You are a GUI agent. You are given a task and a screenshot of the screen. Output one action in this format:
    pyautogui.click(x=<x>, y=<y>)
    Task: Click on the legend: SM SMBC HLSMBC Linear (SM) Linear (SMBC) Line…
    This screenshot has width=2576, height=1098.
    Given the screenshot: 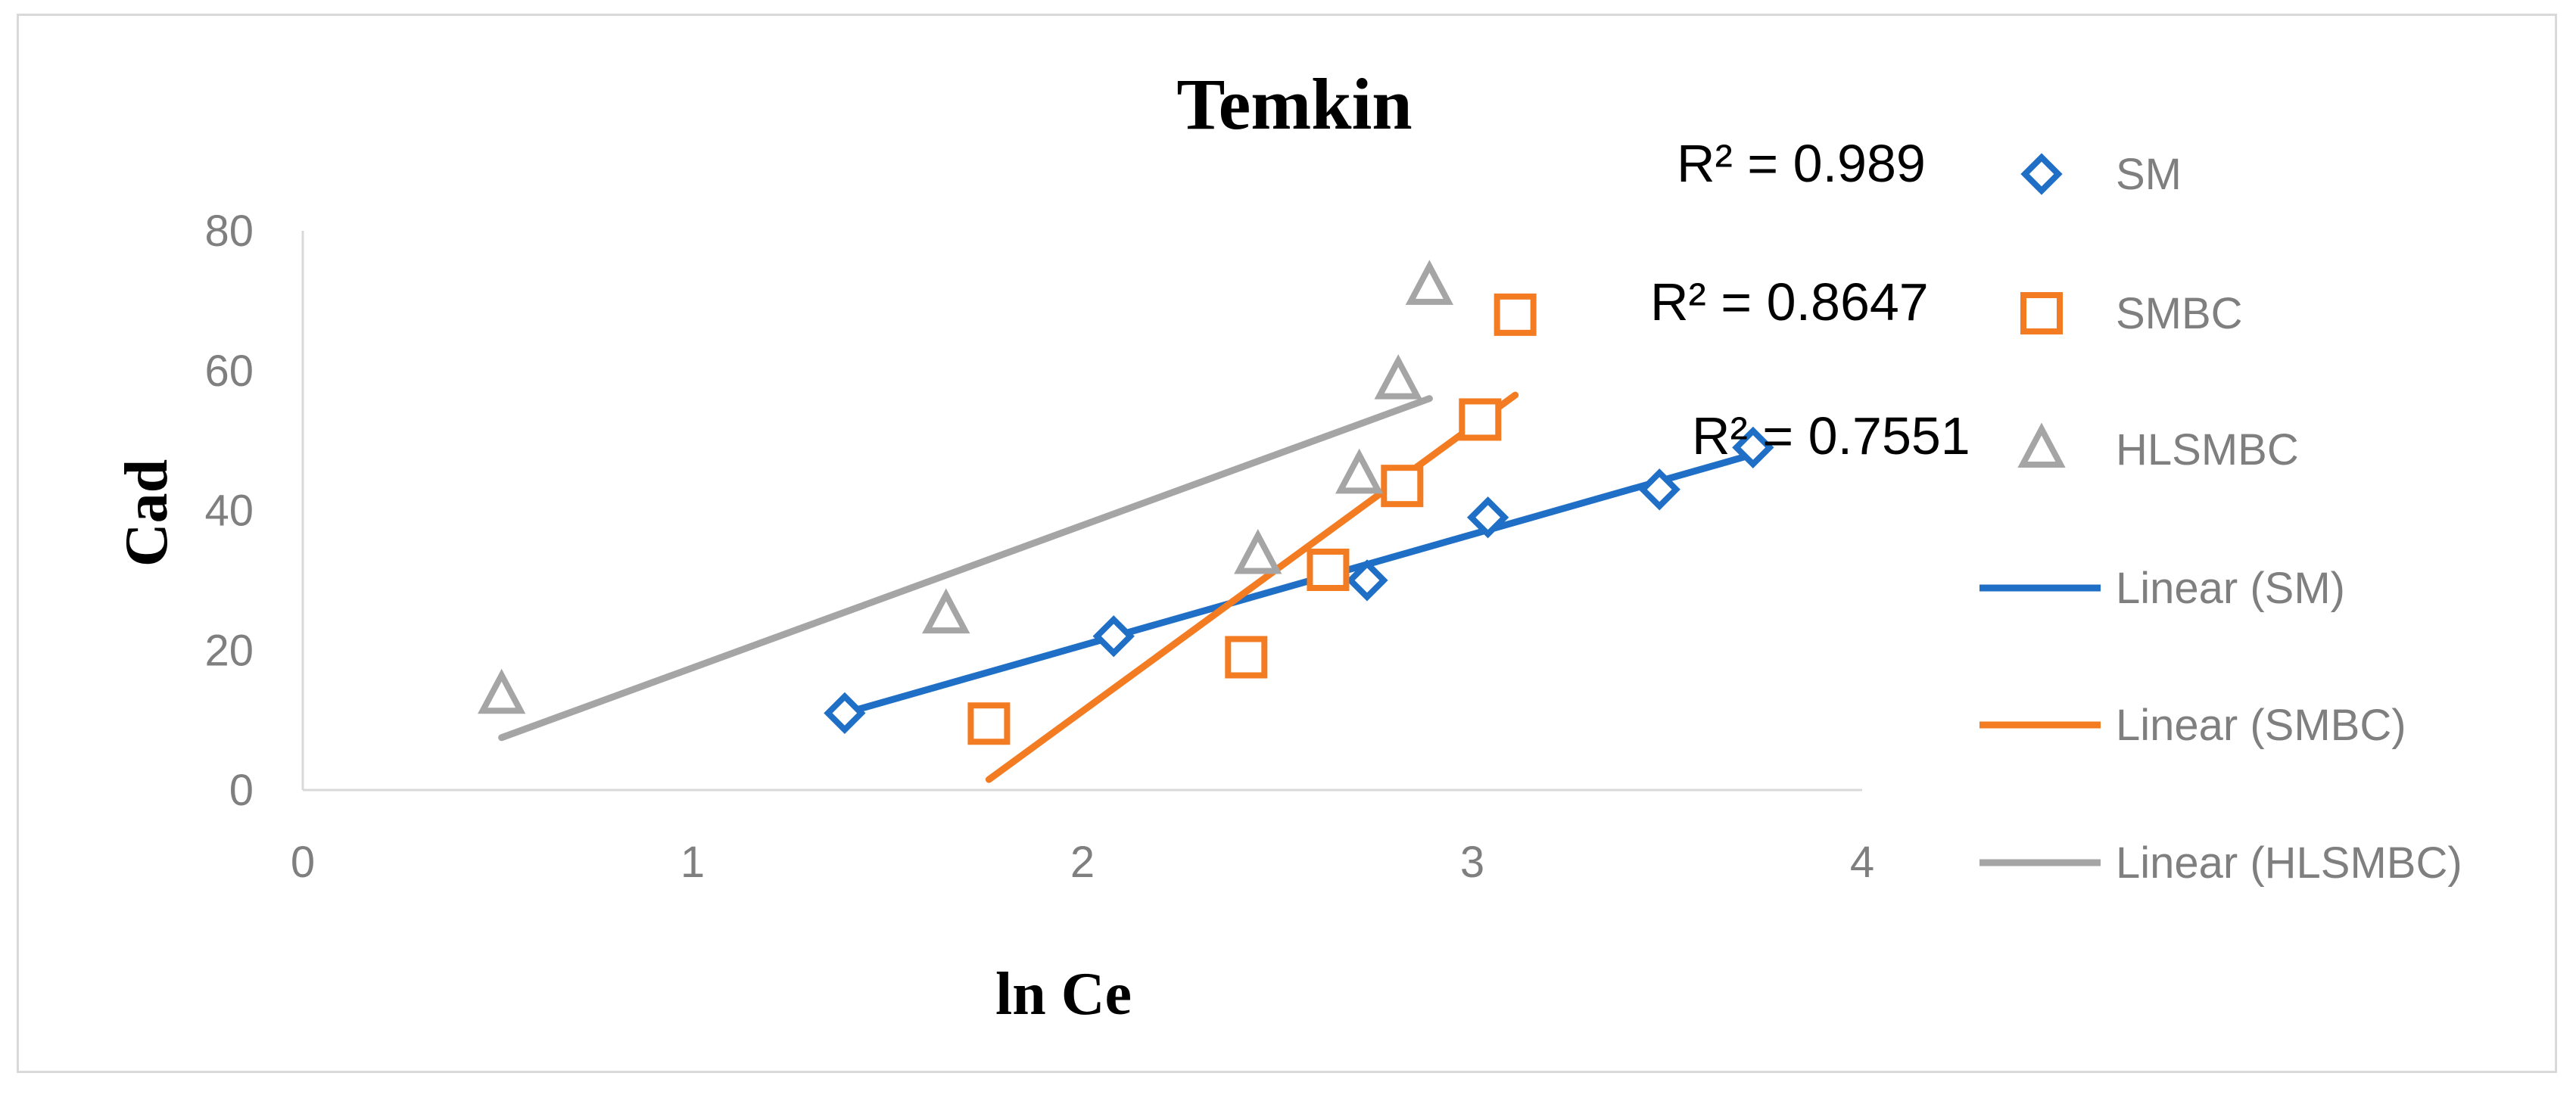 What is the action you would take?
    pyautogui.click(x=2221, y=519)
    